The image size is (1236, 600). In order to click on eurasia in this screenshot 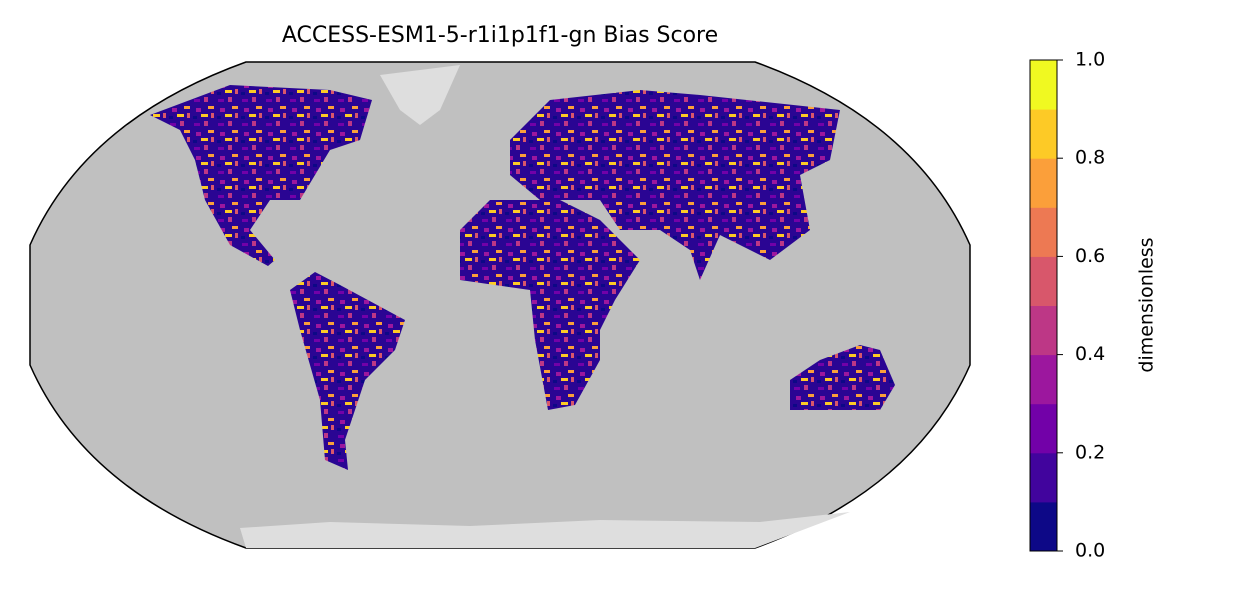, I will do `click(675, 185)`.